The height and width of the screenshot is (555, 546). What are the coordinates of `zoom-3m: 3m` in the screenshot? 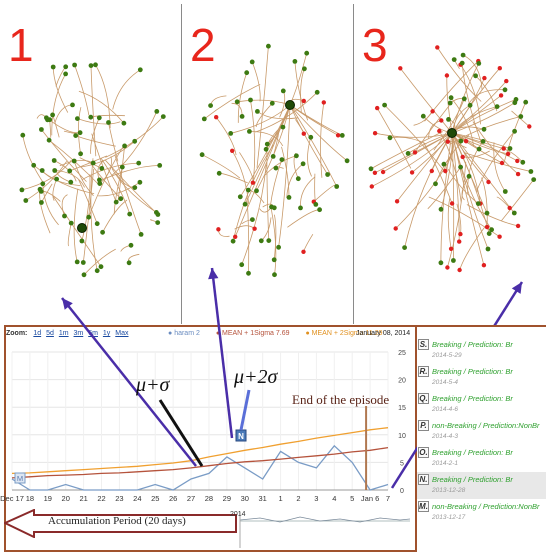 It's located at (78, 333).